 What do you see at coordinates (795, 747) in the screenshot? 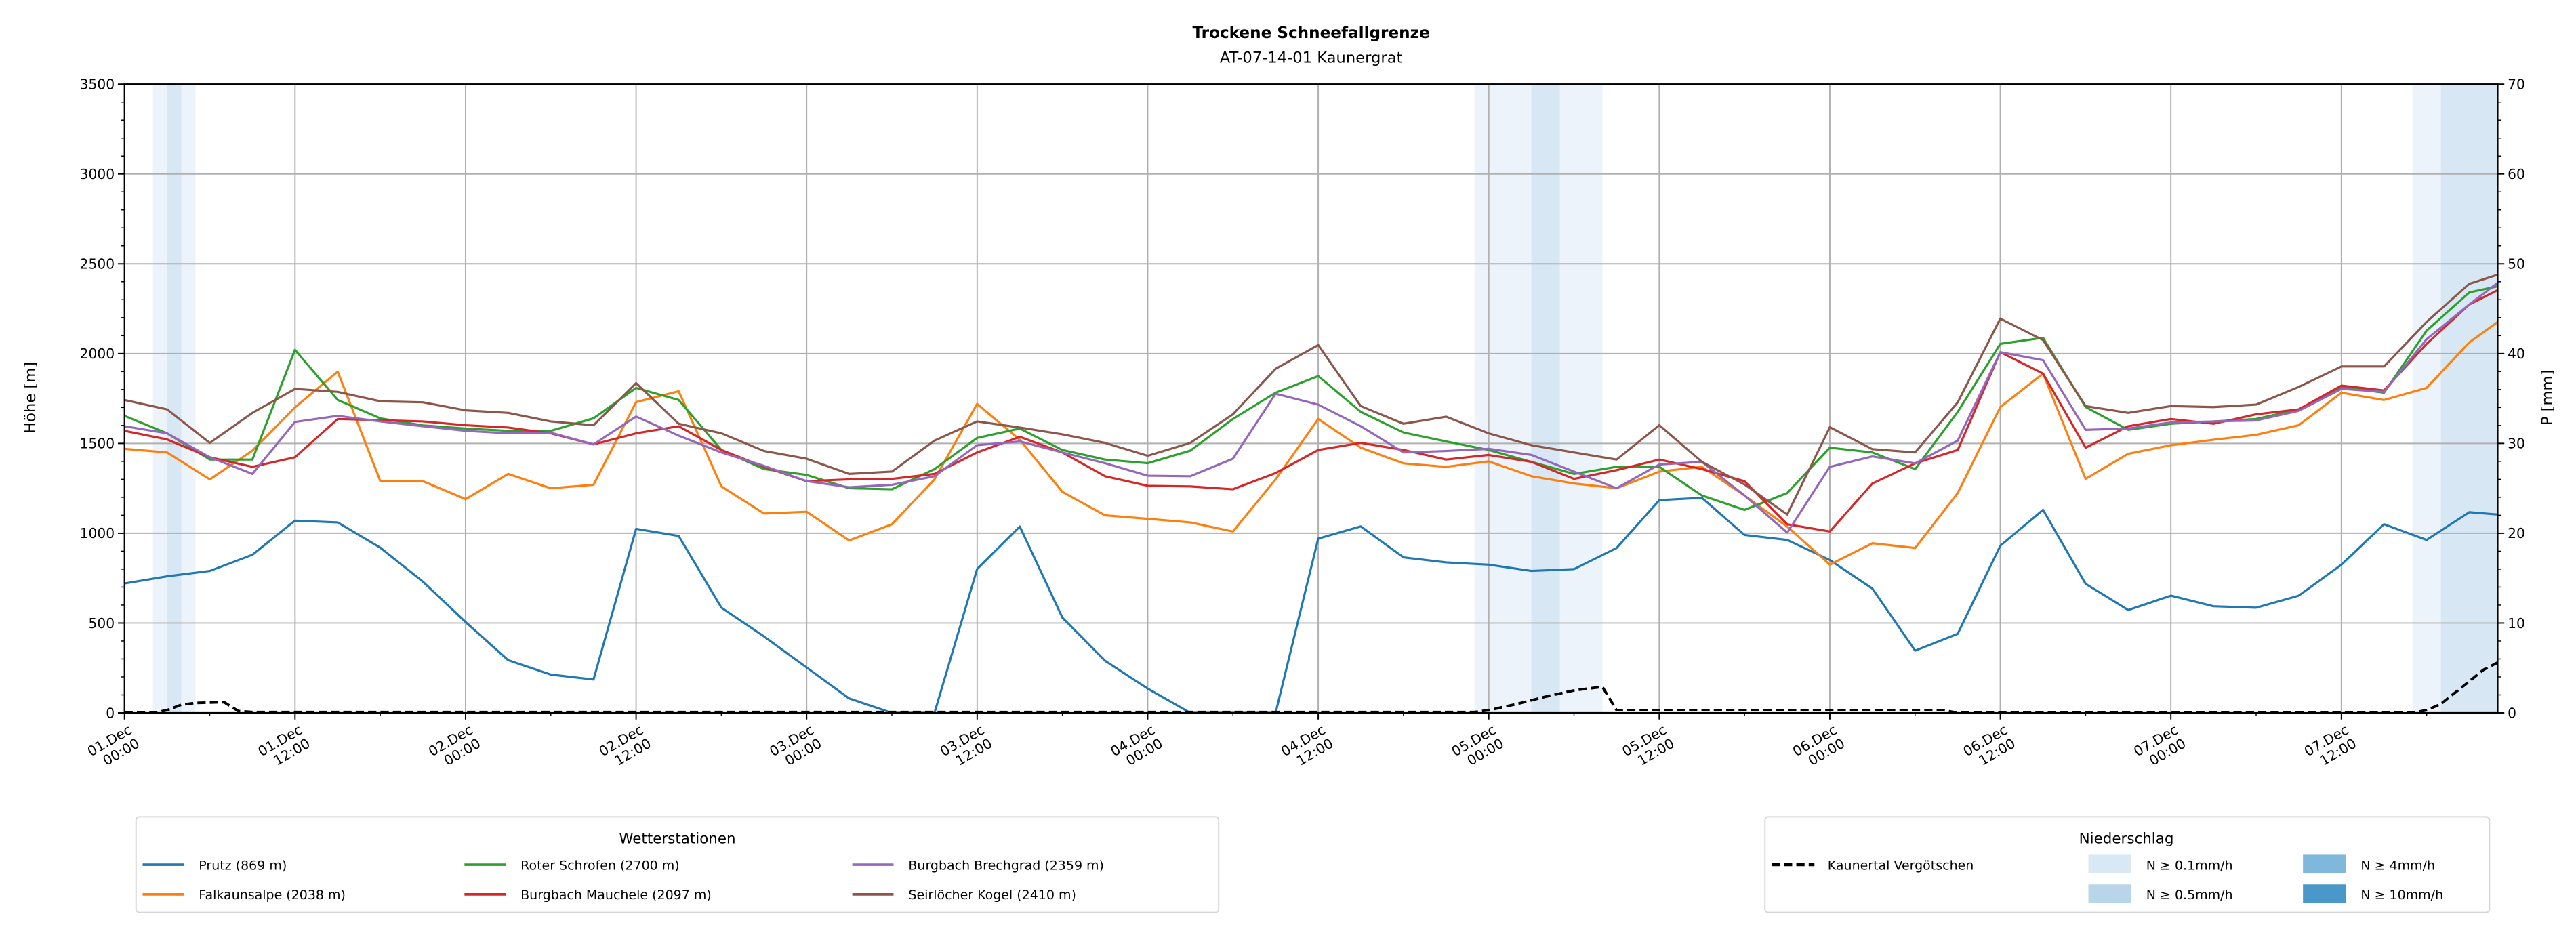
I see `x-tick-label: 03.Dec00:00` at bounding box center [795, 747].